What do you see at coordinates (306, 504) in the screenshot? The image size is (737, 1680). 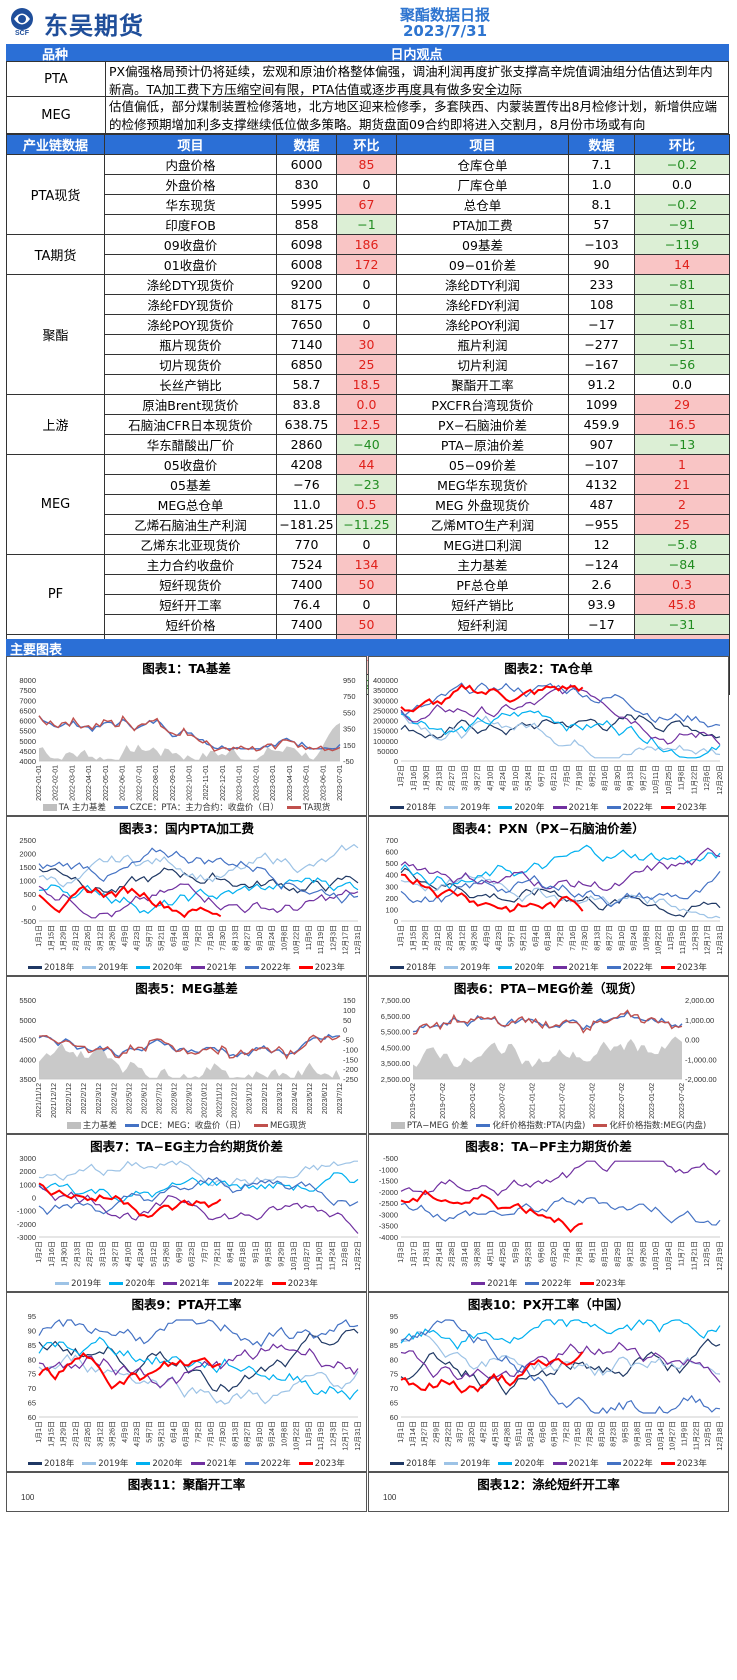 I see `item-value: 11.0` at bounding box center [306, 504].